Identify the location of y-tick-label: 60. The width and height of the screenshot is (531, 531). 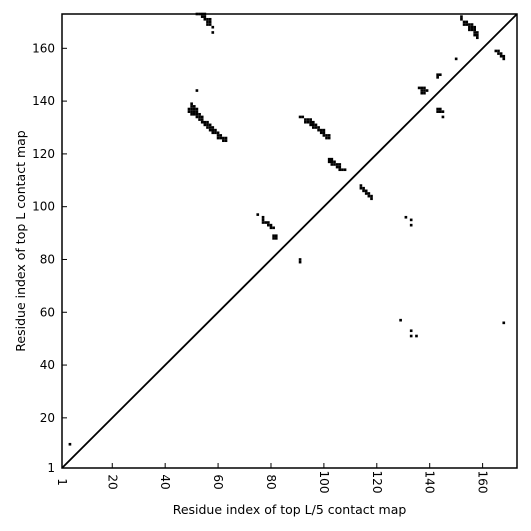
(47, 312).